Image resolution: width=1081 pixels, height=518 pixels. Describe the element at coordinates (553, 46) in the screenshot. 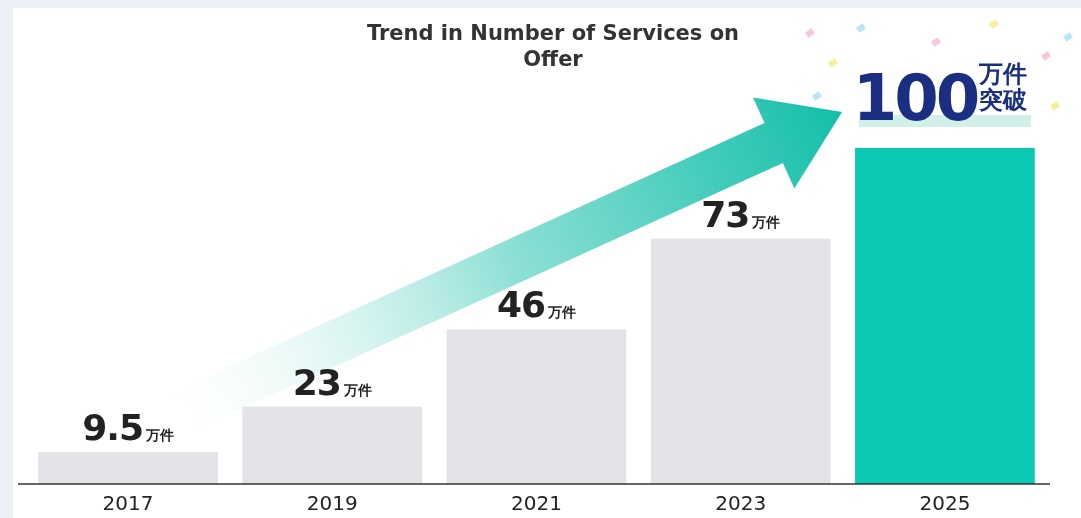

I see `chart-title: Trend in Number of Services on Offer` at that location.